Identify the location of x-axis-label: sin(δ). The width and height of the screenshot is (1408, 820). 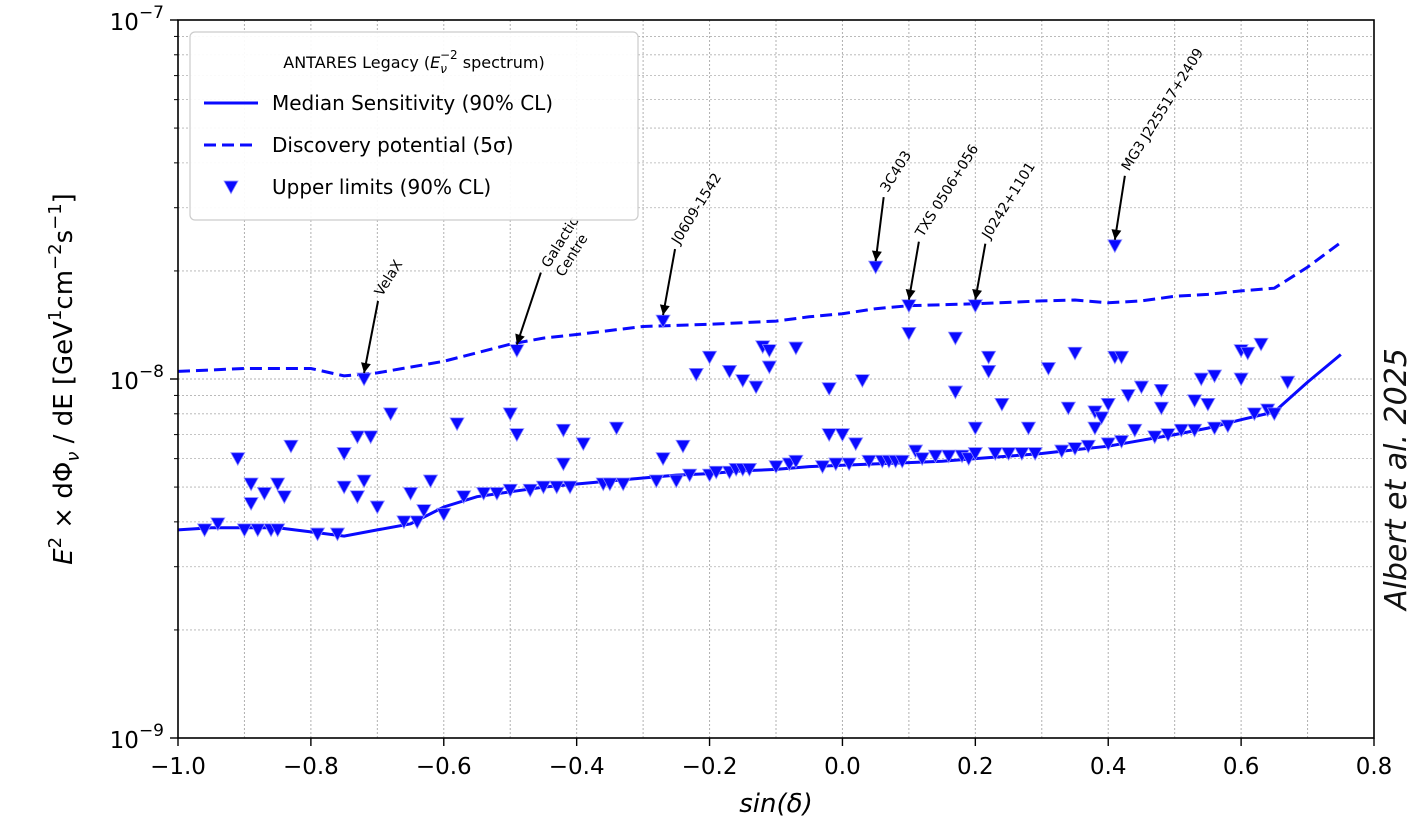
(775, 804).